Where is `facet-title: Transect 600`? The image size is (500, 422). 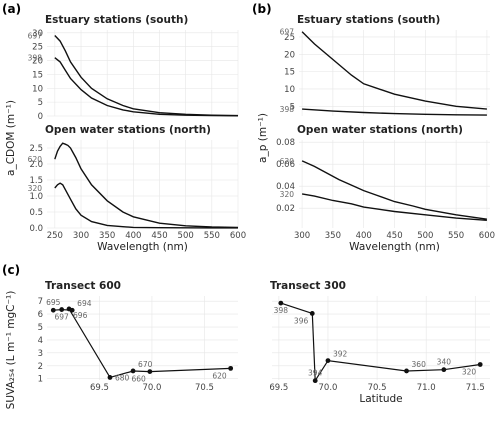 facet-title: Transect 600 is located at coordinates (83, 286).